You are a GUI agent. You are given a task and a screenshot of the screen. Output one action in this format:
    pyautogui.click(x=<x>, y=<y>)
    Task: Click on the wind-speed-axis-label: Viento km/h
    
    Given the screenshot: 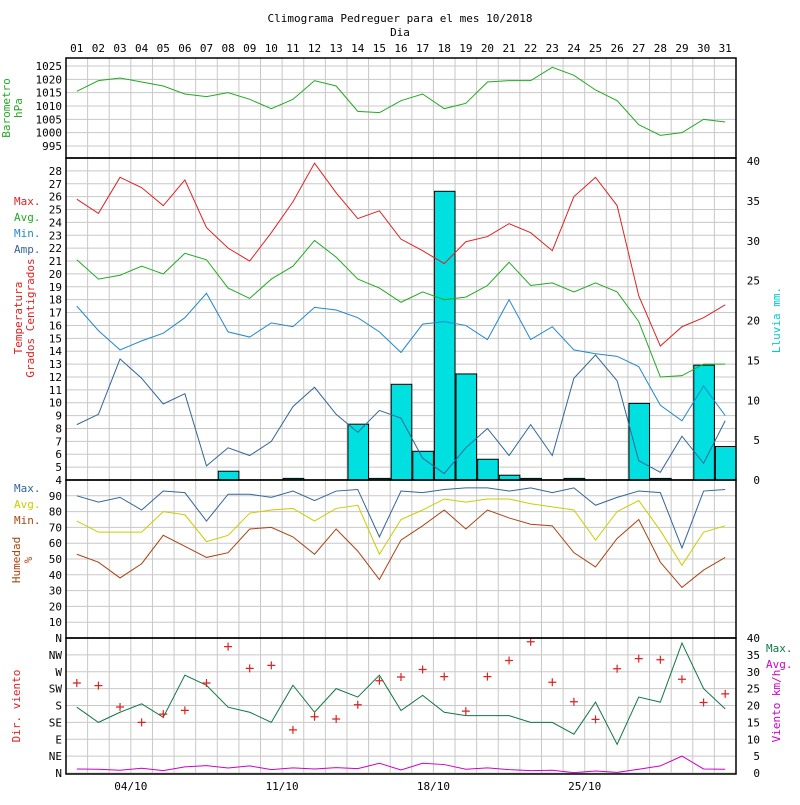 What is the action you would take?
    pyautogui.click(x=776, y=706)
    